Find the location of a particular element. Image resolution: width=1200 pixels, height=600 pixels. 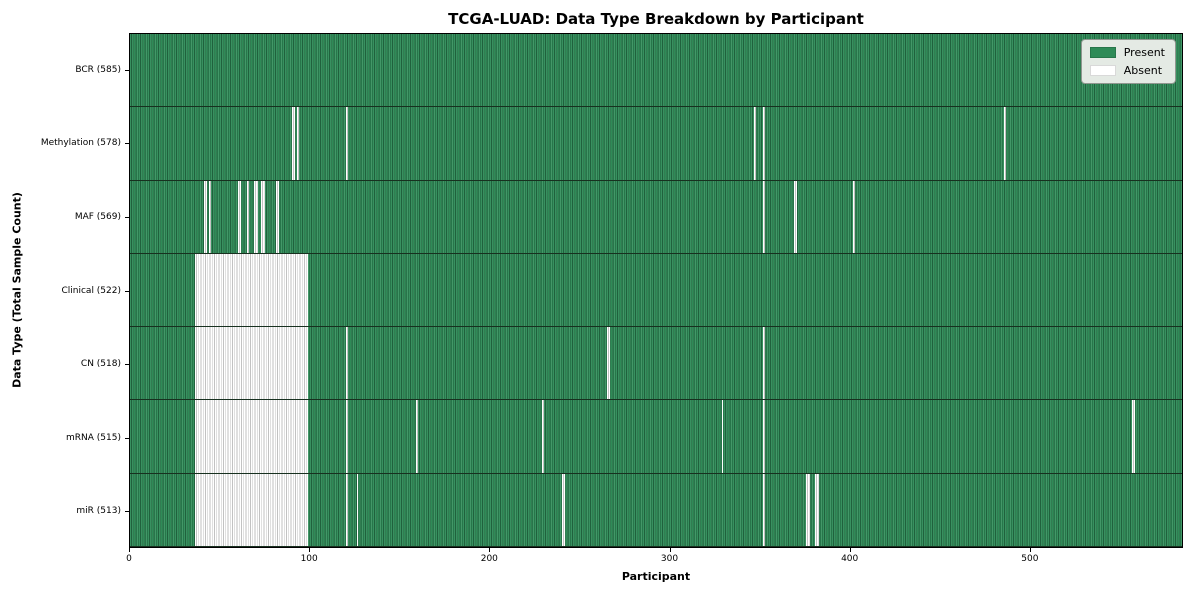

x-tick-label-500: 500 is located at coordinates (1030, 559).